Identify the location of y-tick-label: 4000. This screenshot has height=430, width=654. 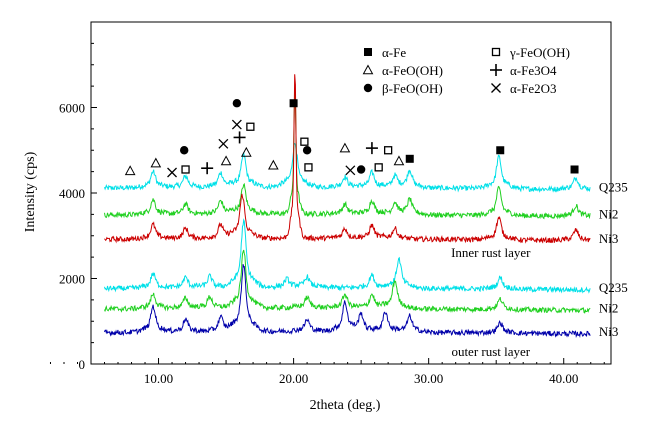
(72, 193).